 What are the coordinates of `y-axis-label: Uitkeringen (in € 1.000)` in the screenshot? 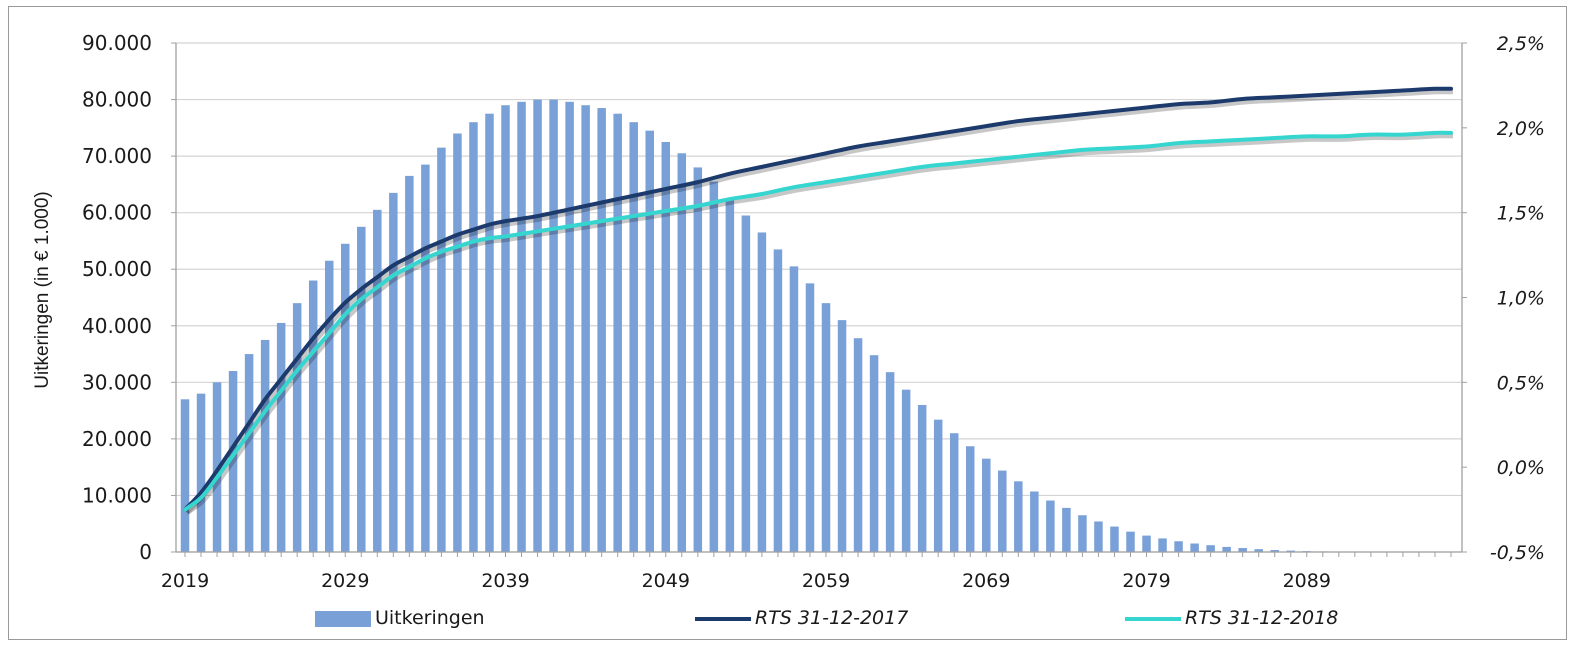 It's located at (42, 290).